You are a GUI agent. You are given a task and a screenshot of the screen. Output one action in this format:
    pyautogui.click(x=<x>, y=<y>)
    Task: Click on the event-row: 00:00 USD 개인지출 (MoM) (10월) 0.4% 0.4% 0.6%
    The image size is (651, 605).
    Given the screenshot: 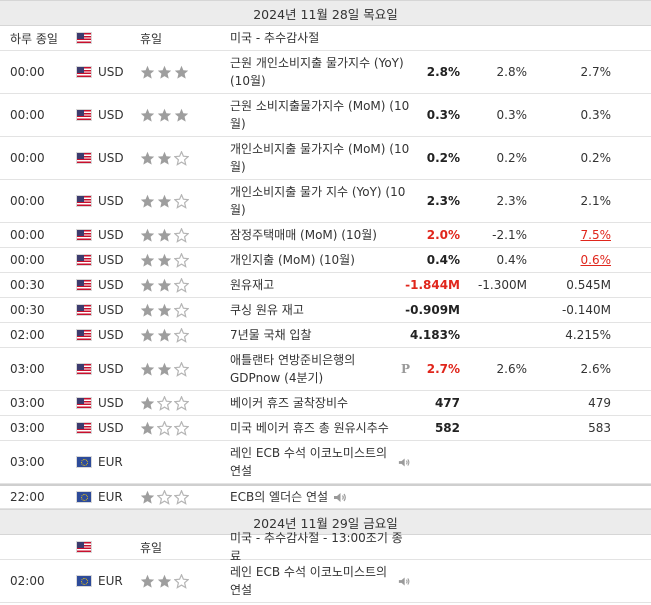 What is the action you would take?
    pyautogui.click(x=325, y=260)
    